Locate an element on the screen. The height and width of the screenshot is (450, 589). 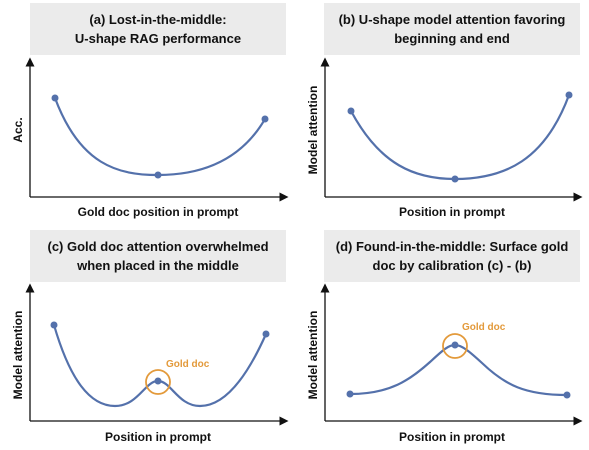
panel-title: beginning and end is located at coordinates (452, 38).